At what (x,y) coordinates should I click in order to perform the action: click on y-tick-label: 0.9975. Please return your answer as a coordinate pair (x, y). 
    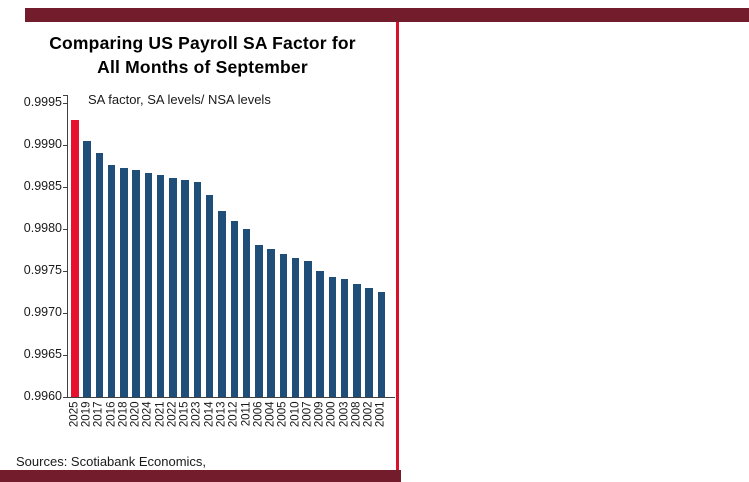
    Looking at the image, I should click on (42, 270).